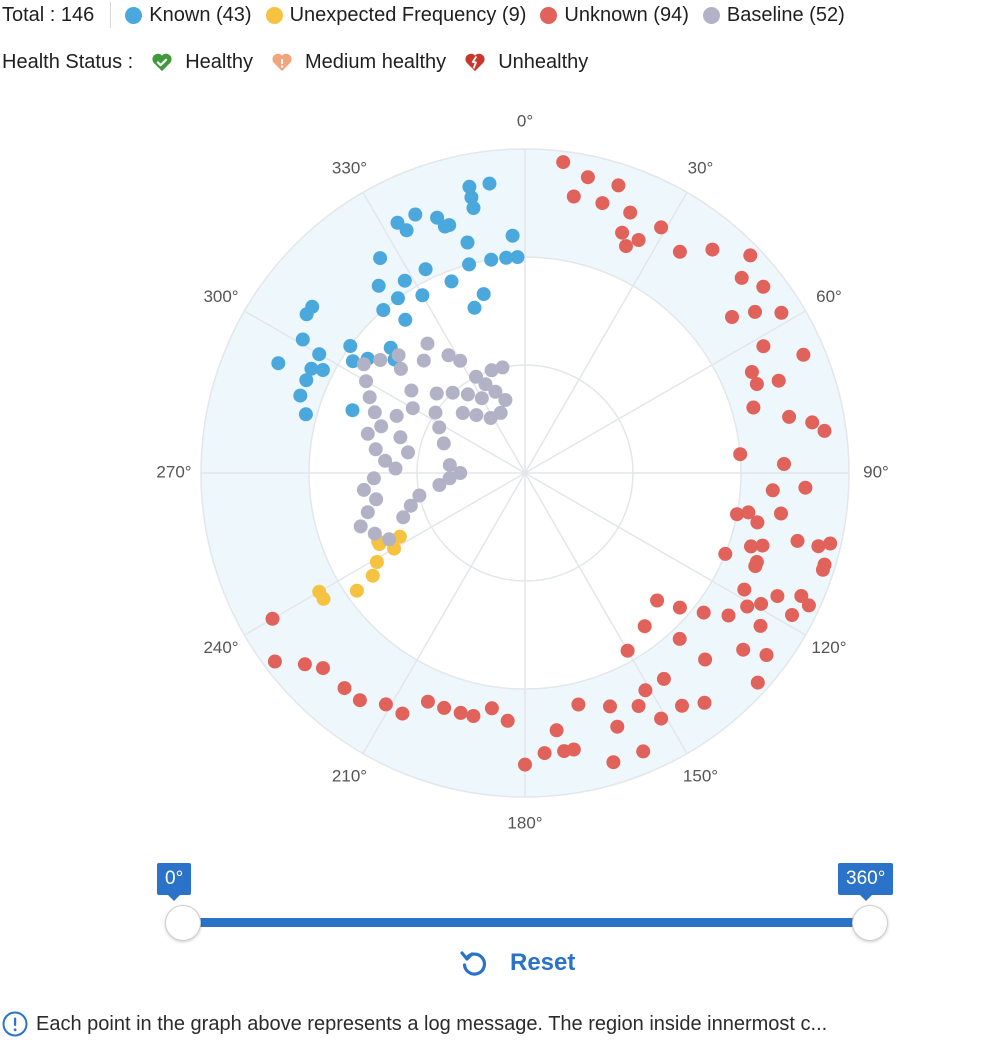  Describe the element at coordinates (408, 14) in the screenshot. I see `legend-label: Unexpected Frequency (9)` at that location.